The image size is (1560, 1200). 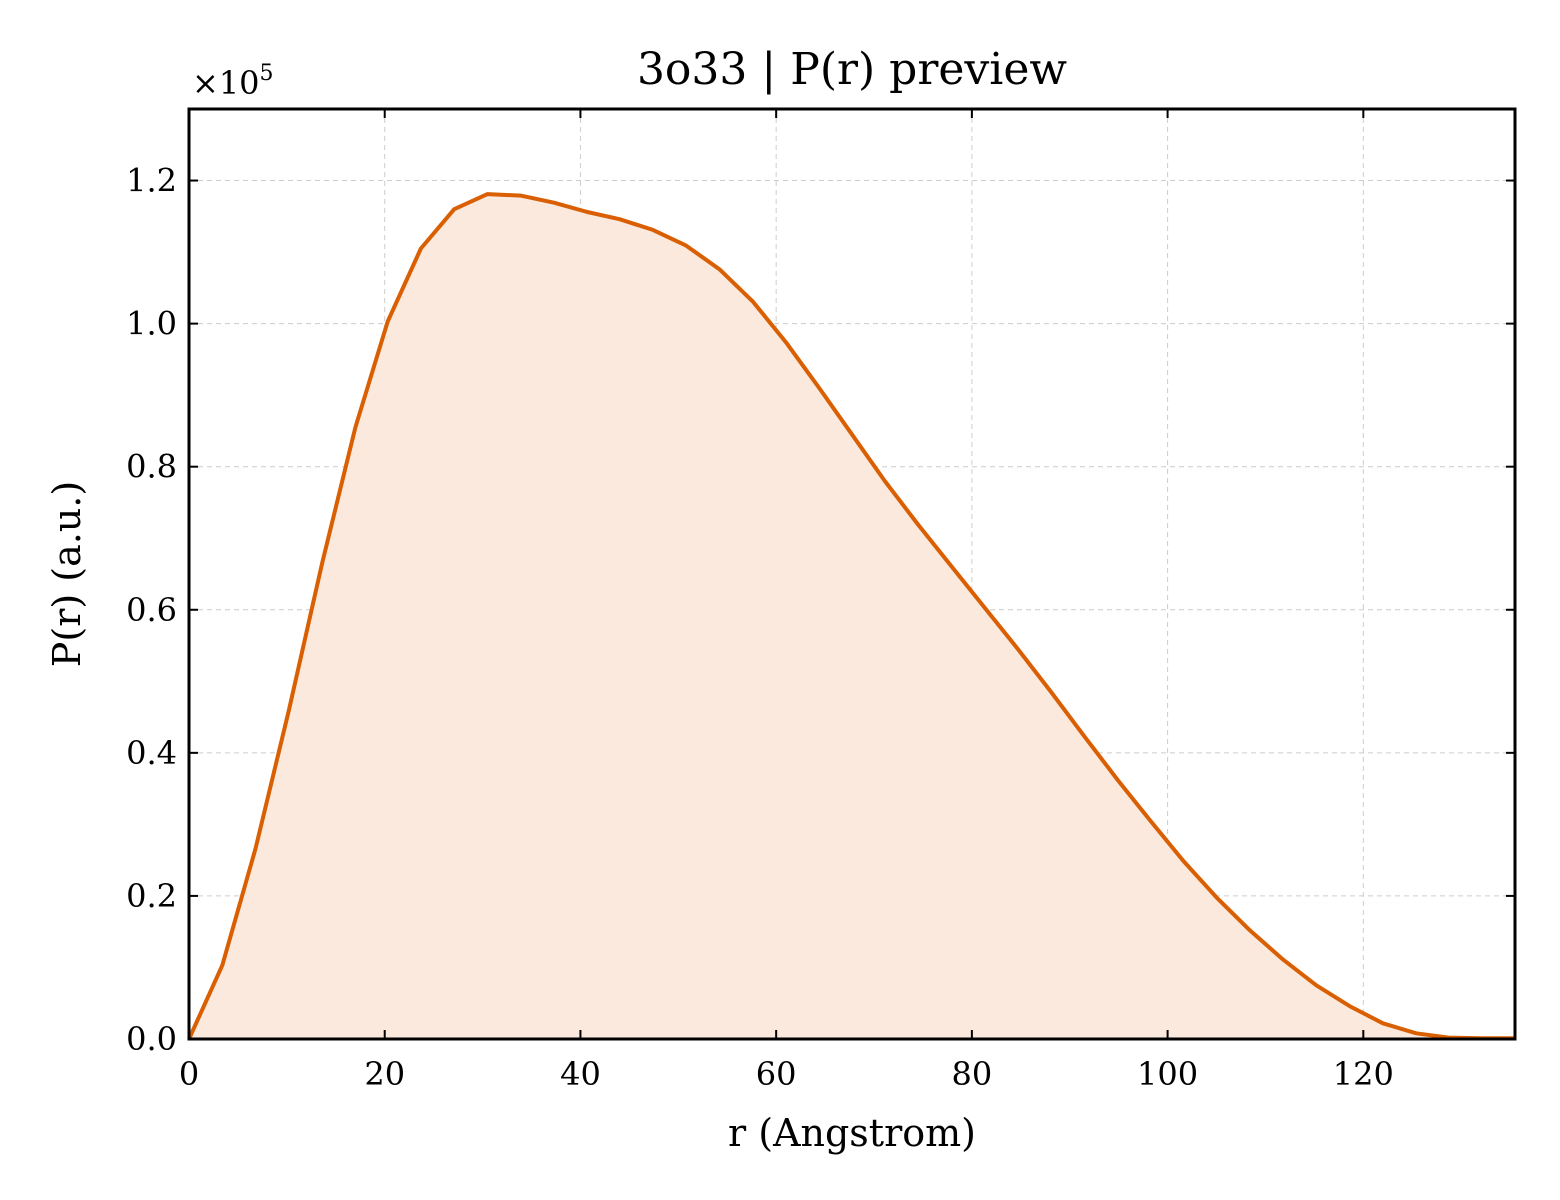 I want to click on x-tick-label: 80, so click(x=972, y=1074).